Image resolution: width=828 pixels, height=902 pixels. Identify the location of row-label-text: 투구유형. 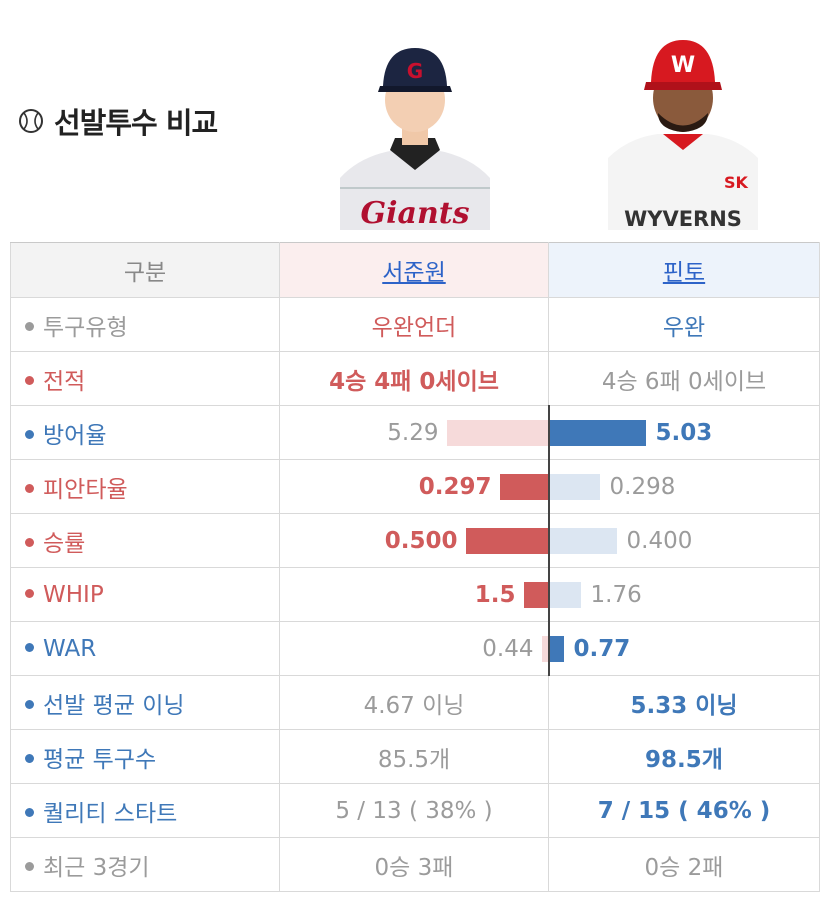
(85, 327).